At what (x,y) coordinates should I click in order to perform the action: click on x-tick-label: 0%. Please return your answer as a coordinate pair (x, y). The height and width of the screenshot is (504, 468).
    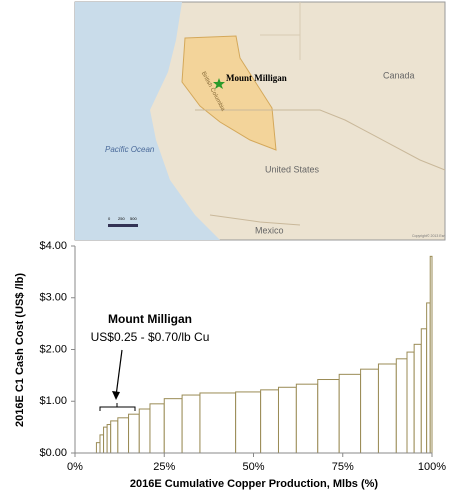
    Looking at the image, I should click on (75, 467).